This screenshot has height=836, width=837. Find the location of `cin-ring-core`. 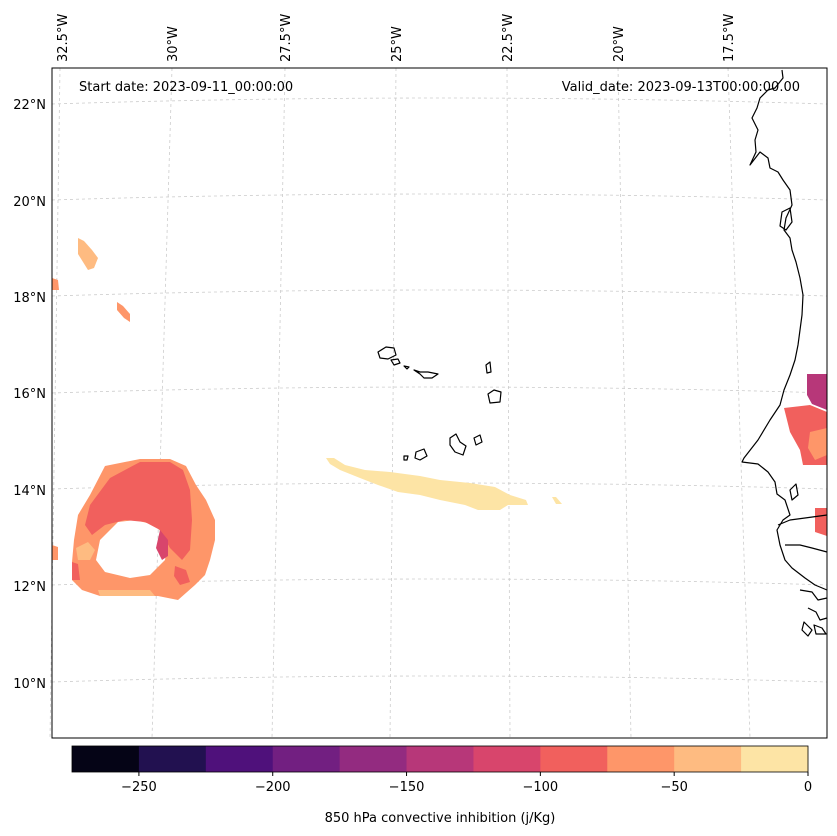

cin-ring-core is located at coordinates (162, 545).